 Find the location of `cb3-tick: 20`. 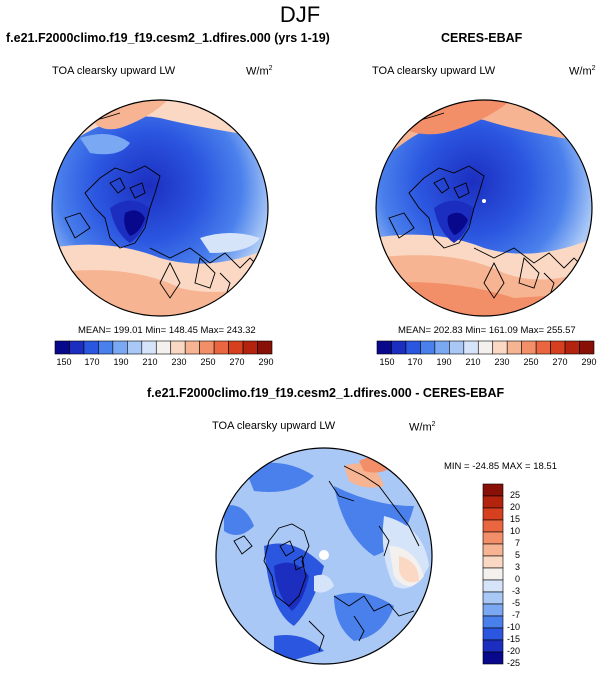

cb3-tick: 20 is located at coordinates (514, 507).